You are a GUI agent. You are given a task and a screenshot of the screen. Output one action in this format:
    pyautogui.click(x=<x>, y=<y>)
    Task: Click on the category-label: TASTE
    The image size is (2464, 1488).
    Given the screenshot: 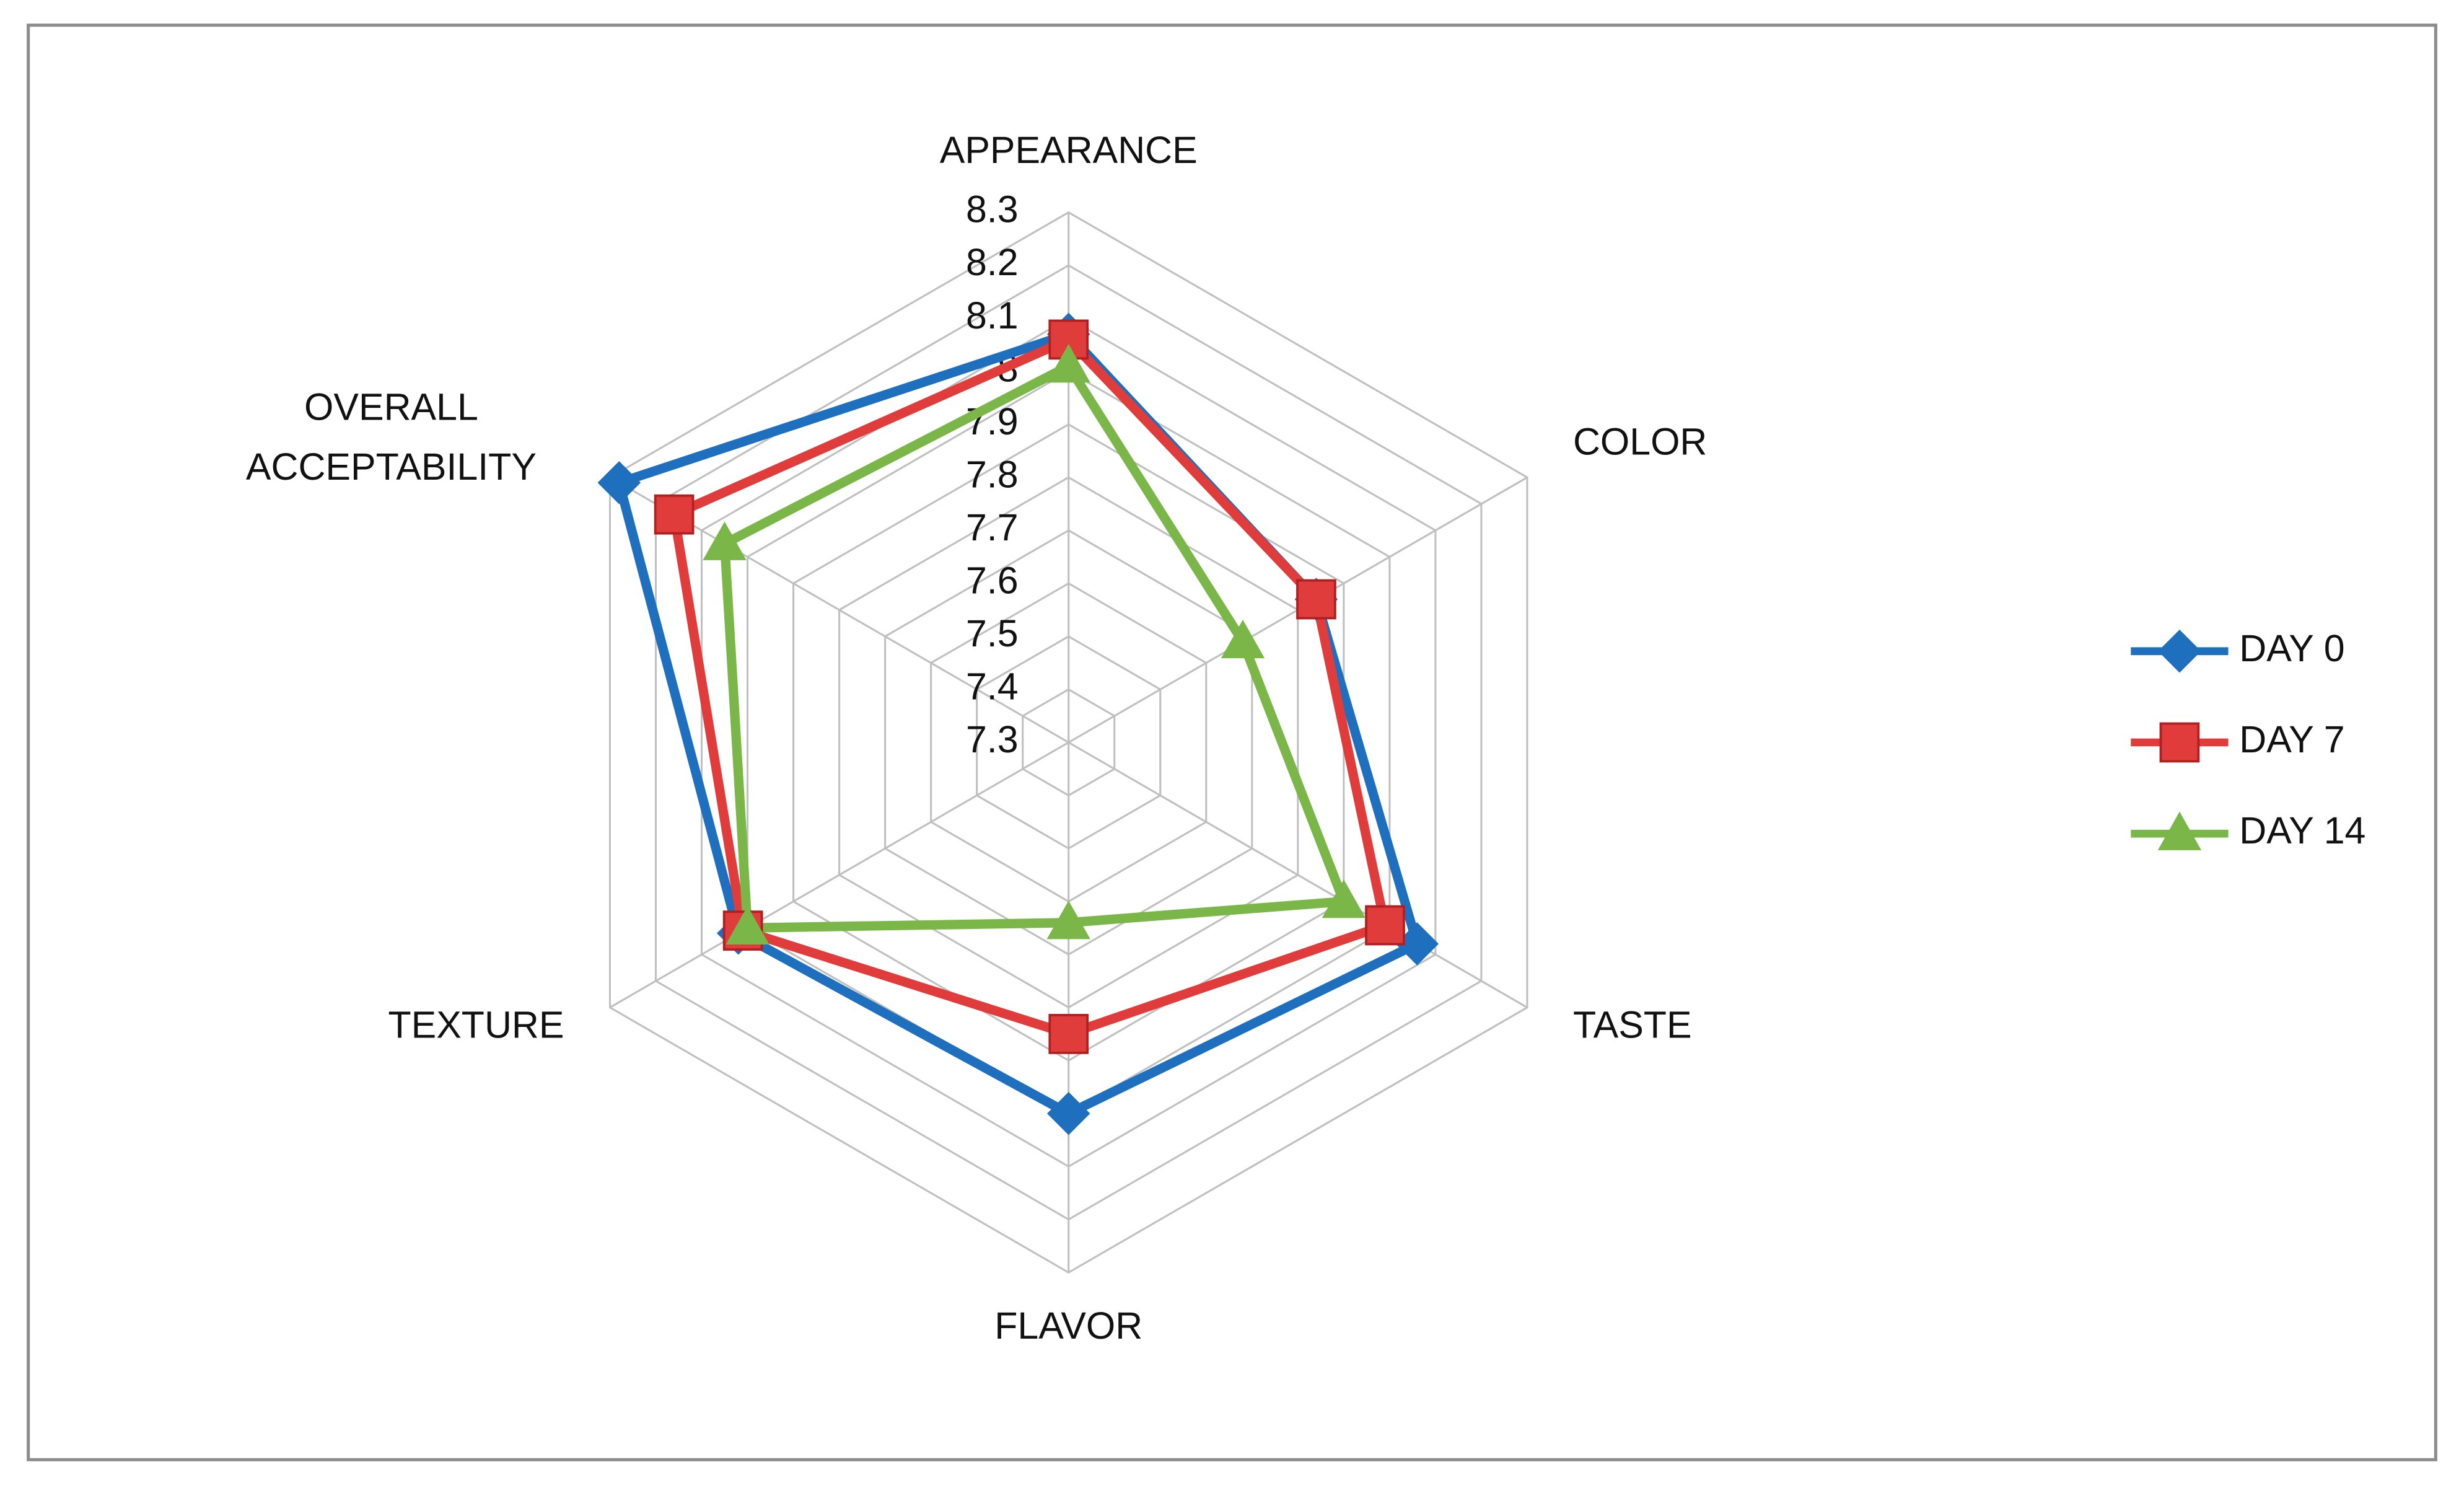 What is the action you would take?
    pyautogui.click(x=1632, y=1024)
    